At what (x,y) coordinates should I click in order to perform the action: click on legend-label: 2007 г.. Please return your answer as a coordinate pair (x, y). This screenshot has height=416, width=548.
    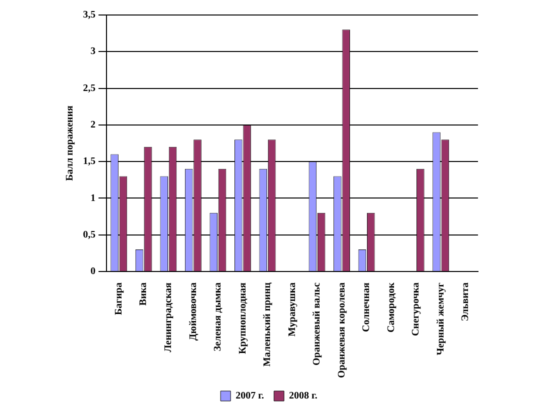
    Looking at the image, I should click on (250, 396).